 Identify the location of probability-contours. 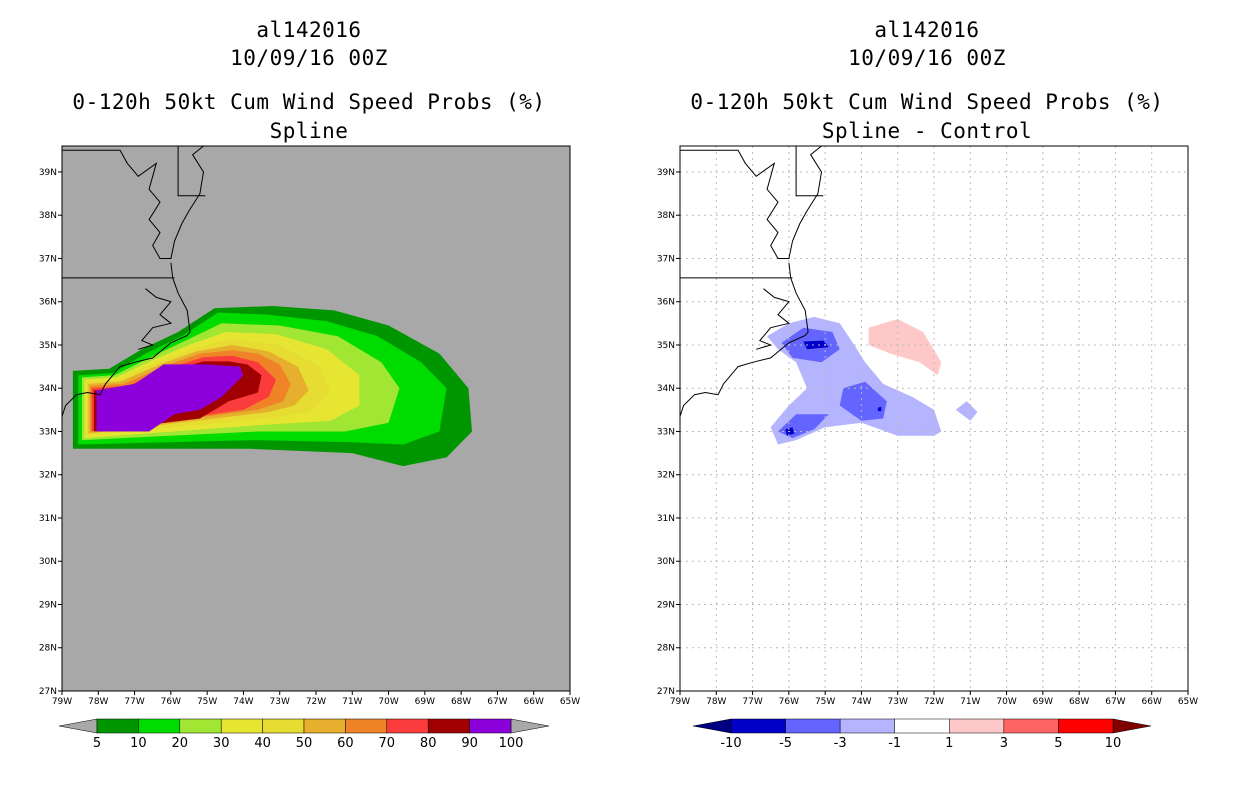
(272, 386).